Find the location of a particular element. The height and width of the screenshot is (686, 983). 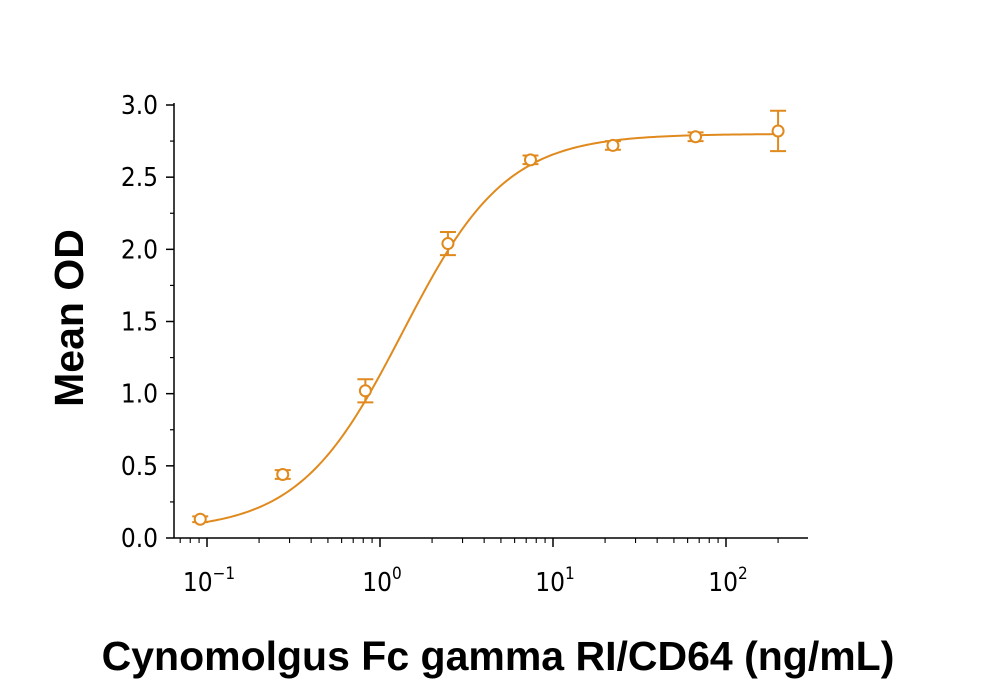

y-axis: 0.0 0.5 1.0 1.5 2.0 2.5 3.0 is located at coordinates (148, 322).